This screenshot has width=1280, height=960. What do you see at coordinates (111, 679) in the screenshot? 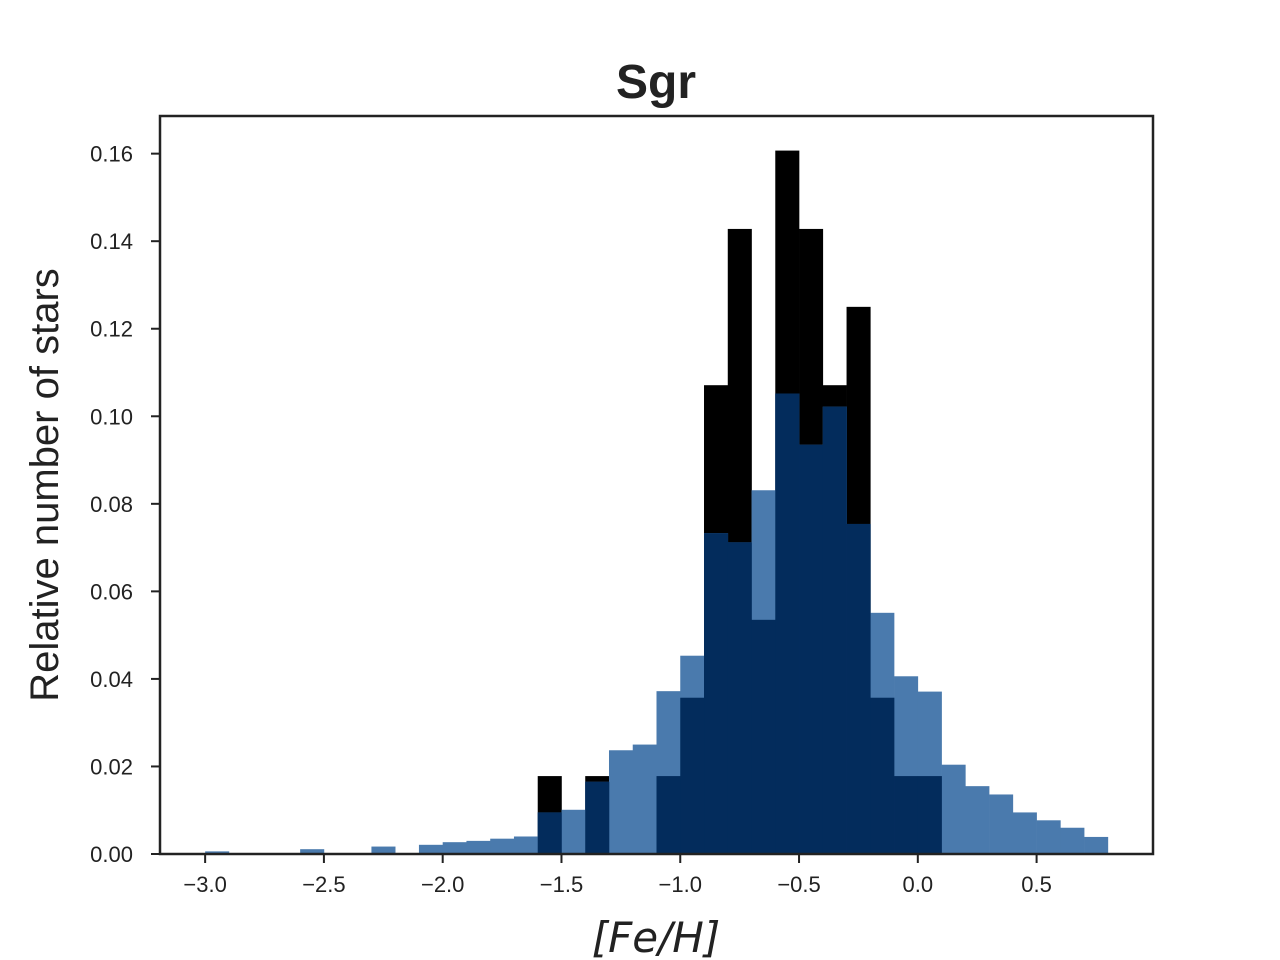
I see `y-tick-label: 0.04` at bounding box center [111, 679].